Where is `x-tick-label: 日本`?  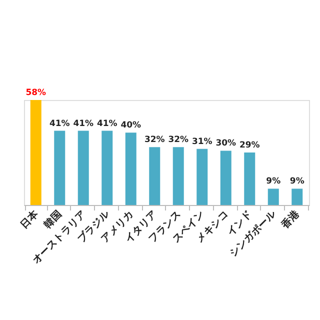 x-tick-label: 日本 is located at coordinates (30, 219).